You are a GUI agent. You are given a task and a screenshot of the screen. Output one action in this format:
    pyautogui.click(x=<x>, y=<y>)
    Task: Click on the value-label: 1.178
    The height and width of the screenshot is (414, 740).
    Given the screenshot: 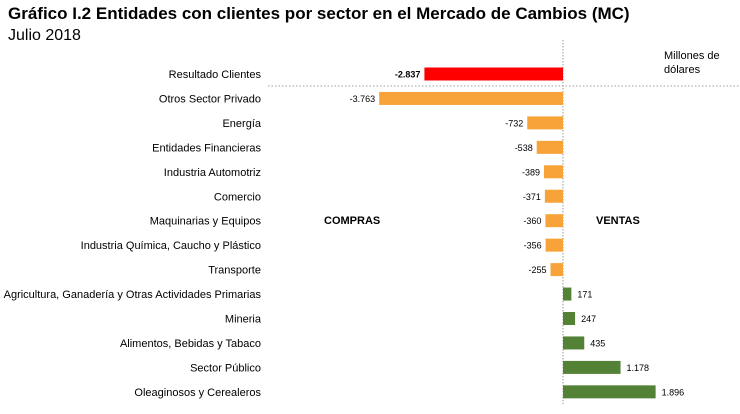 What is the action you would take?
    pyautogui.click(x=638, y=368)
    